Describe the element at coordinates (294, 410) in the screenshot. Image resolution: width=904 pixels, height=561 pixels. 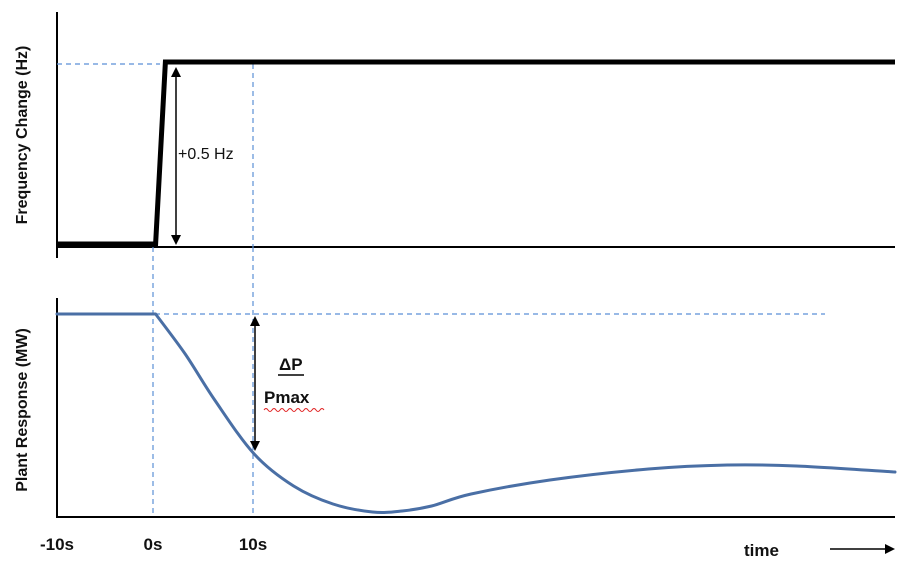
I see `pmax-spellcheck-squiggle` at that location.